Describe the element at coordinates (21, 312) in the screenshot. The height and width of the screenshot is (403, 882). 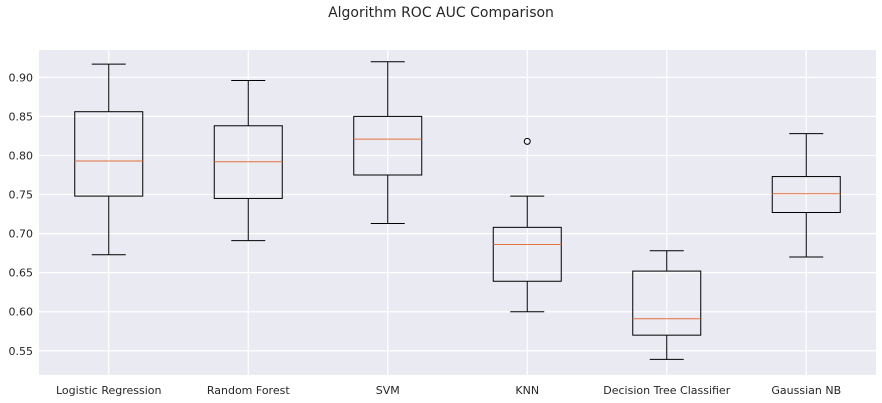
I see `y-tick-label: 0.60` at that location.